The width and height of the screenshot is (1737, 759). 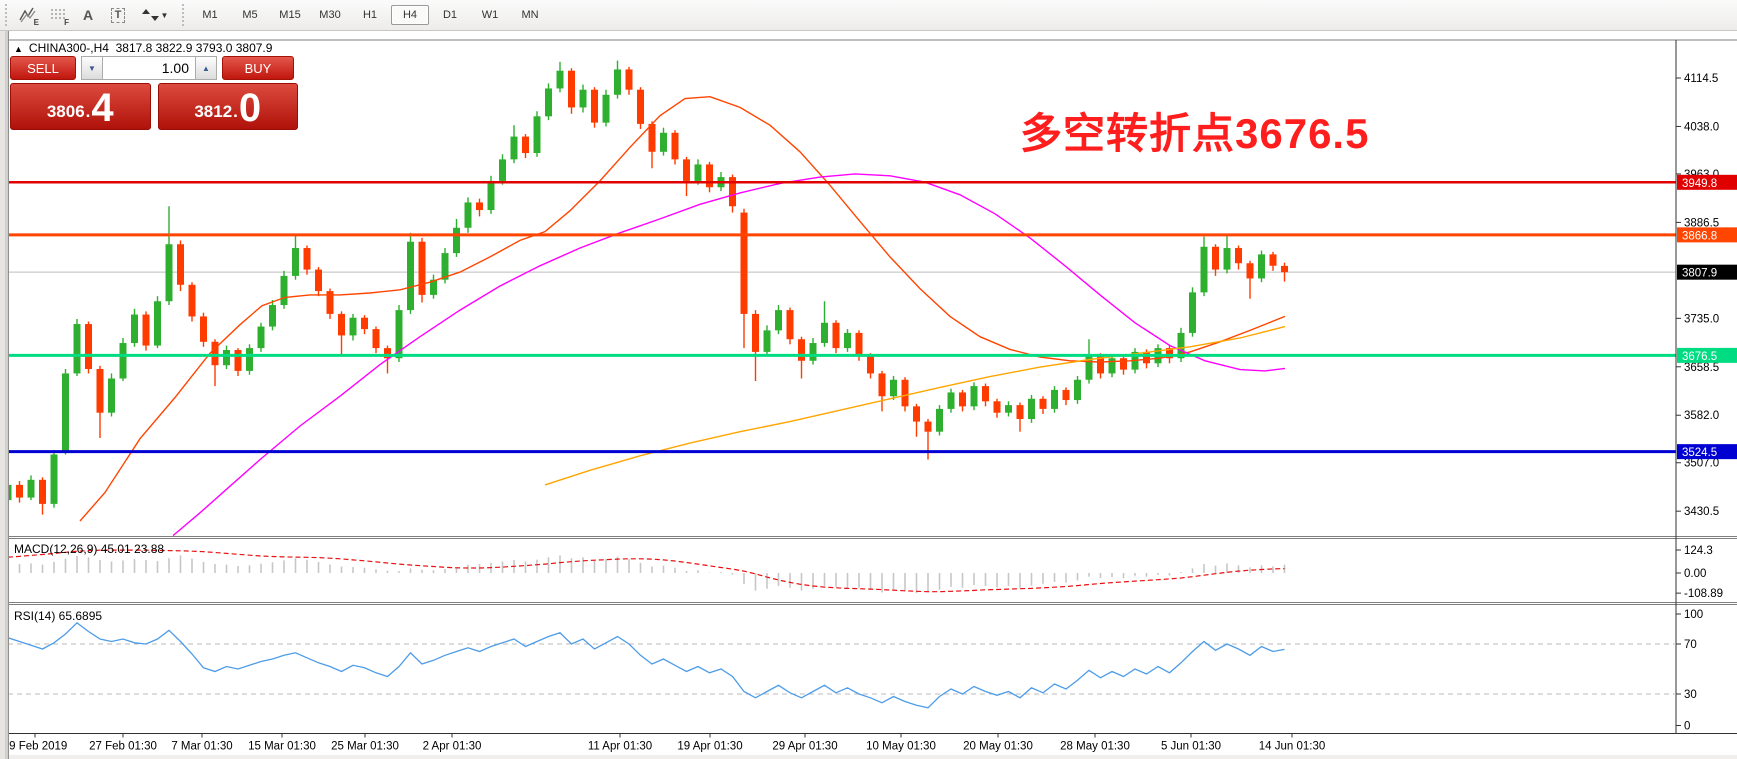 I want to click on toolbar: E F A T ▼ M1 M5 M15 M30 H1 H4 D, so click(x=868, y=15).